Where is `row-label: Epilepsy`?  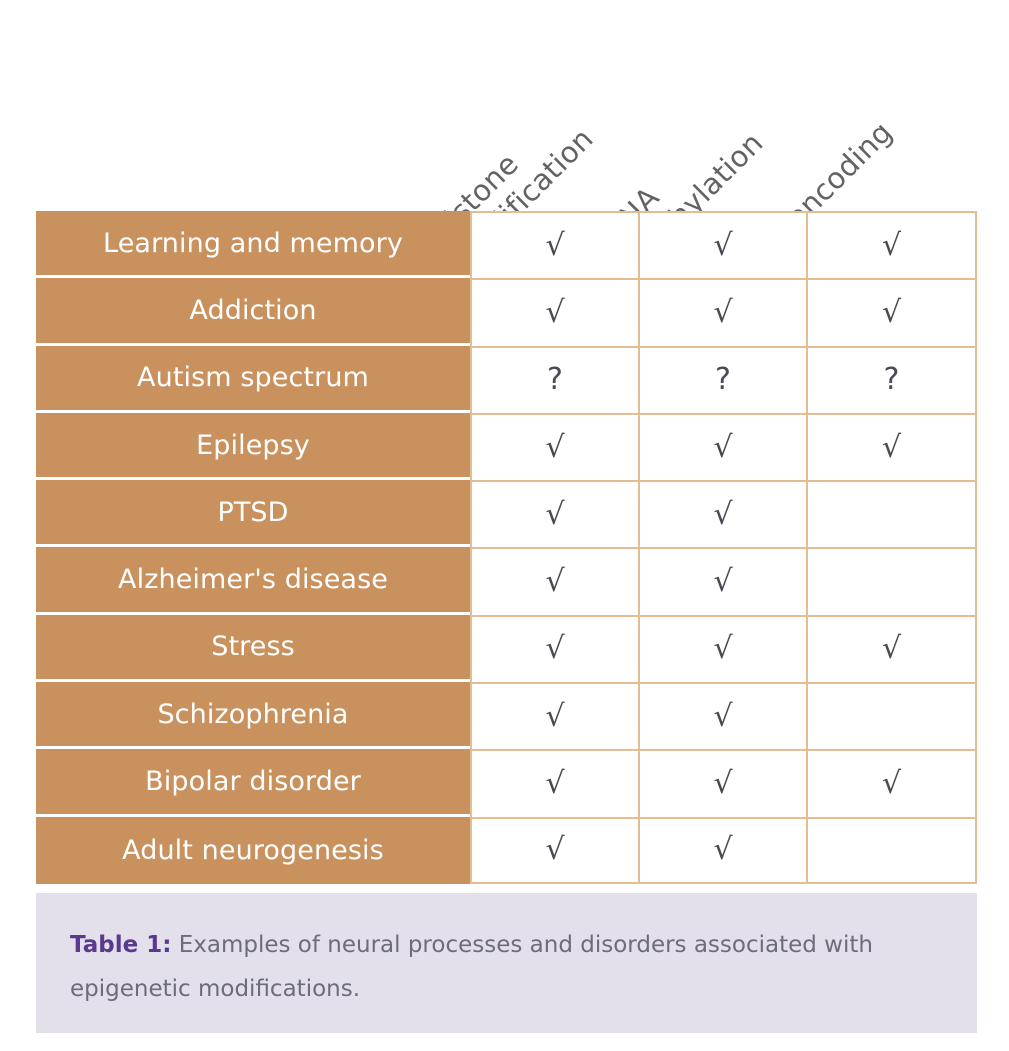 row-label: Epilepsy is located at coordinates (253, 446).